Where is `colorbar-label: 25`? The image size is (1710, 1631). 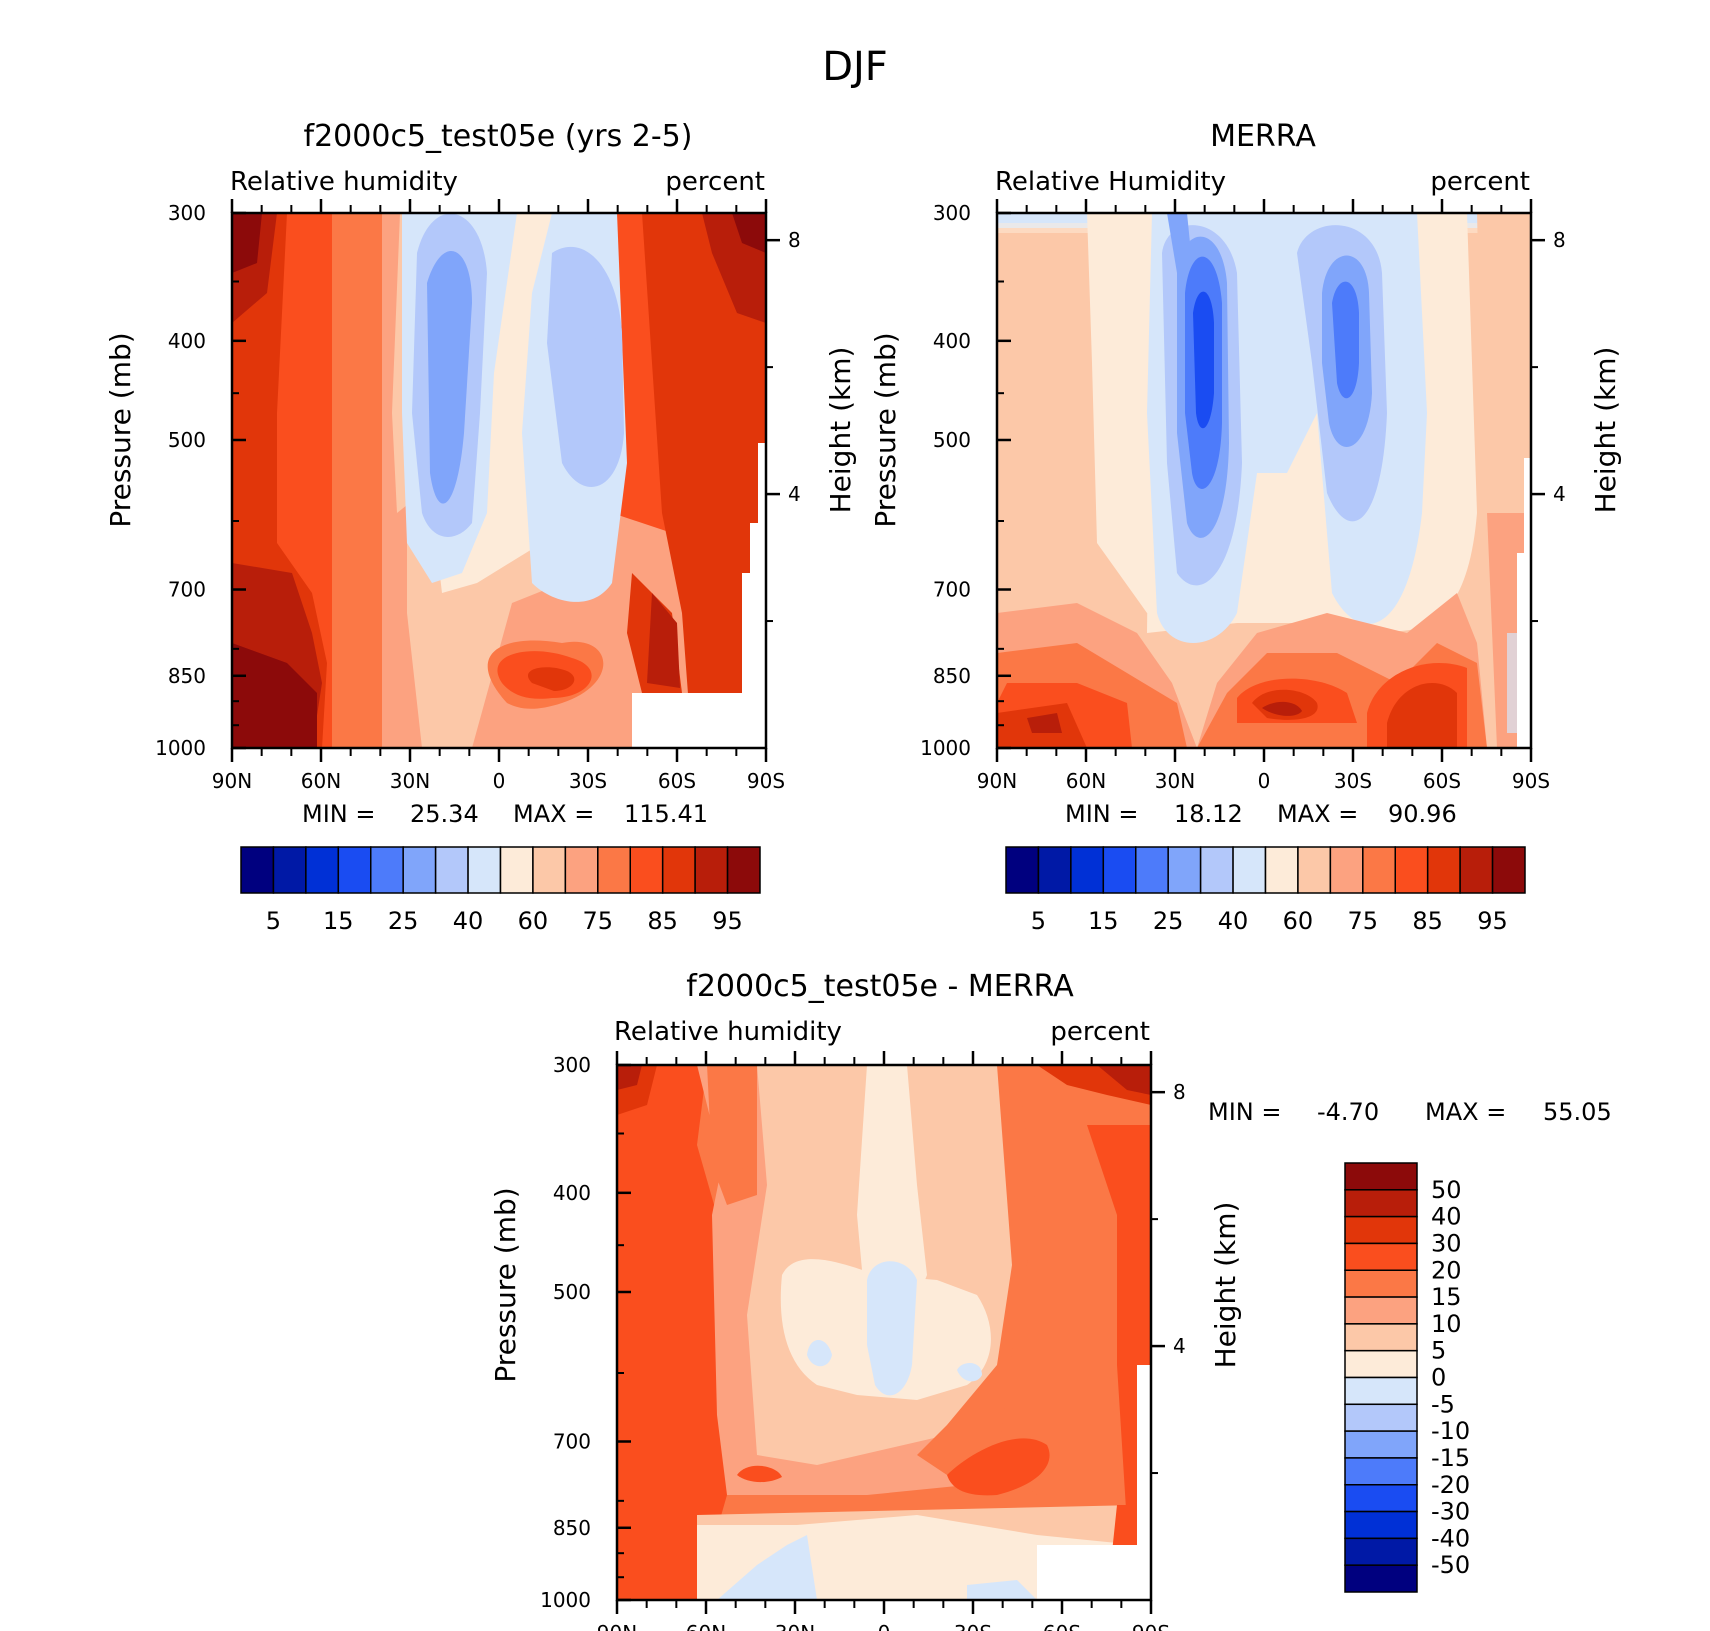 colorbar-label: 25 is located at coordinates (403, 921).